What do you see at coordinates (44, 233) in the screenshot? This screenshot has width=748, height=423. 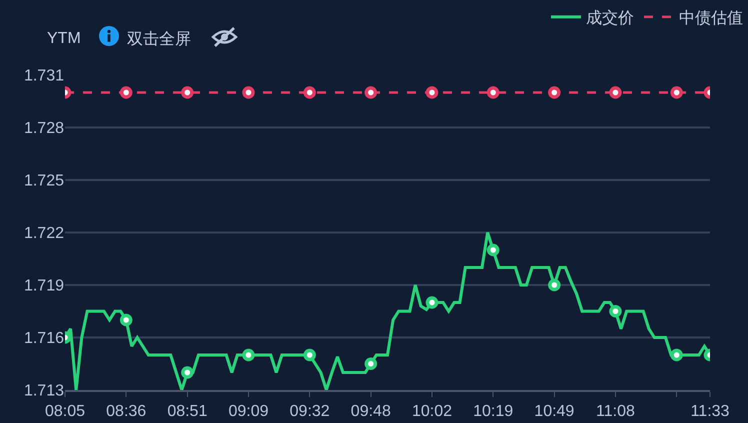 I see `y-tick-label: 1.722` at bounding box center [44, 233].